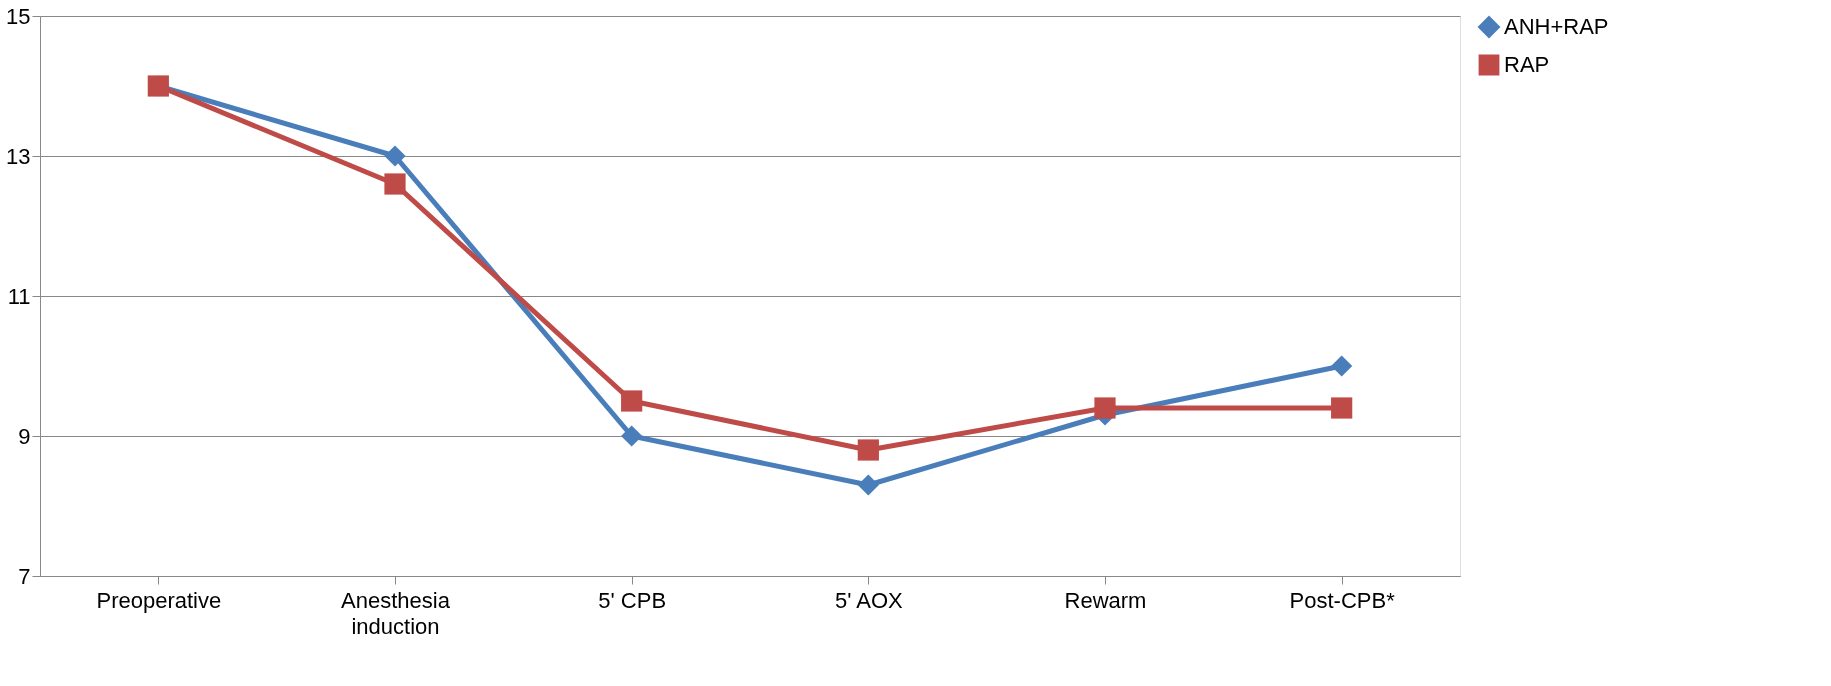 The image size is (1831, 686). What do you see at coordinates (1556, 26) in the screenshot?
I see `legend-label: ANH+RAP` at bounding box center [1556, 26].